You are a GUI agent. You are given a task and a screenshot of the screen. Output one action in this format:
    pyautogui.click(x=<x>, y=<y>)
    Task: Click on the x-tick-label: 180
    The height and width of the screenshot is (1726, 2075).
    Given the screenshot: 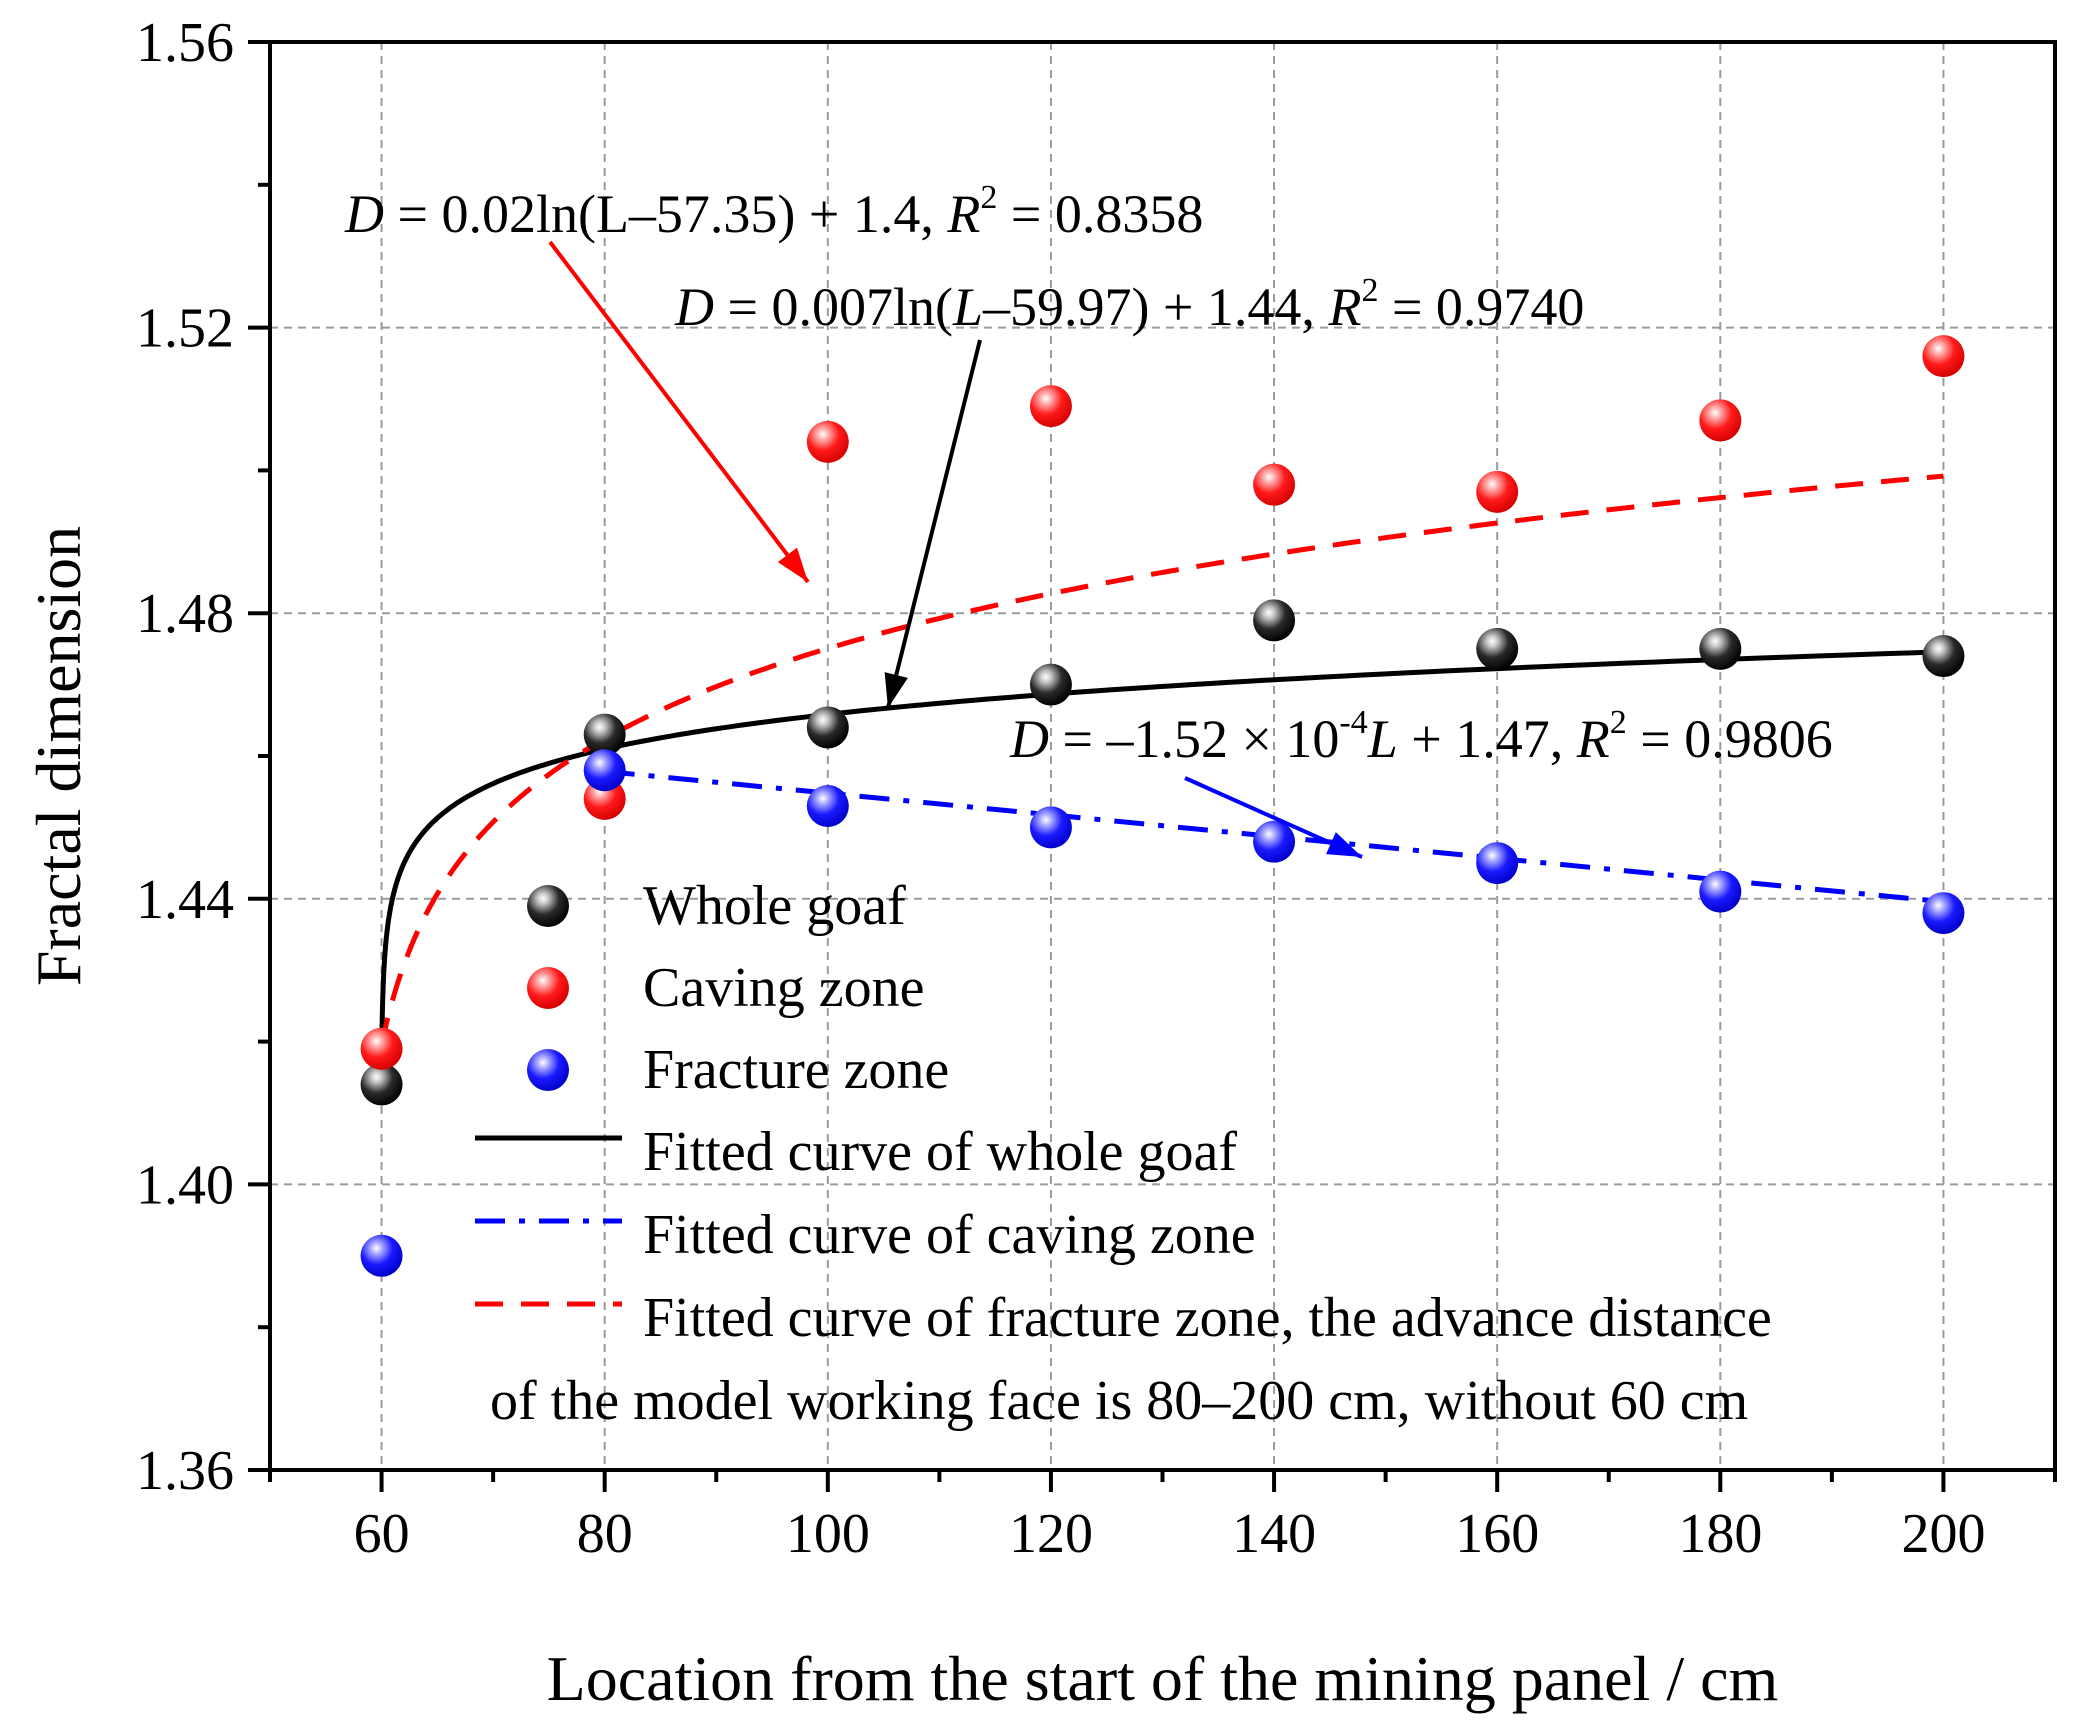 What is the action you would take?
    pyautogui.click(x=1720, y=1534)
    